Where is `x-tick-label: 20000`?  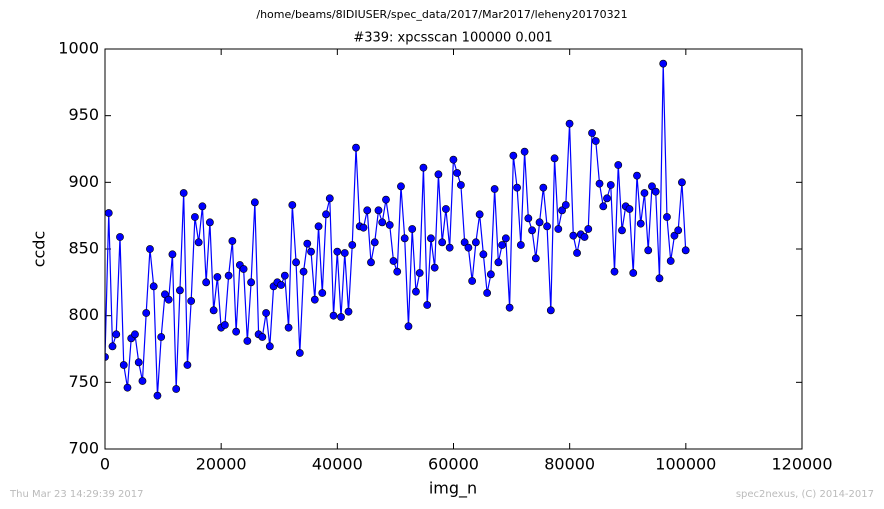
x-tick-label: 20000 is located at coordinates (221, 464).